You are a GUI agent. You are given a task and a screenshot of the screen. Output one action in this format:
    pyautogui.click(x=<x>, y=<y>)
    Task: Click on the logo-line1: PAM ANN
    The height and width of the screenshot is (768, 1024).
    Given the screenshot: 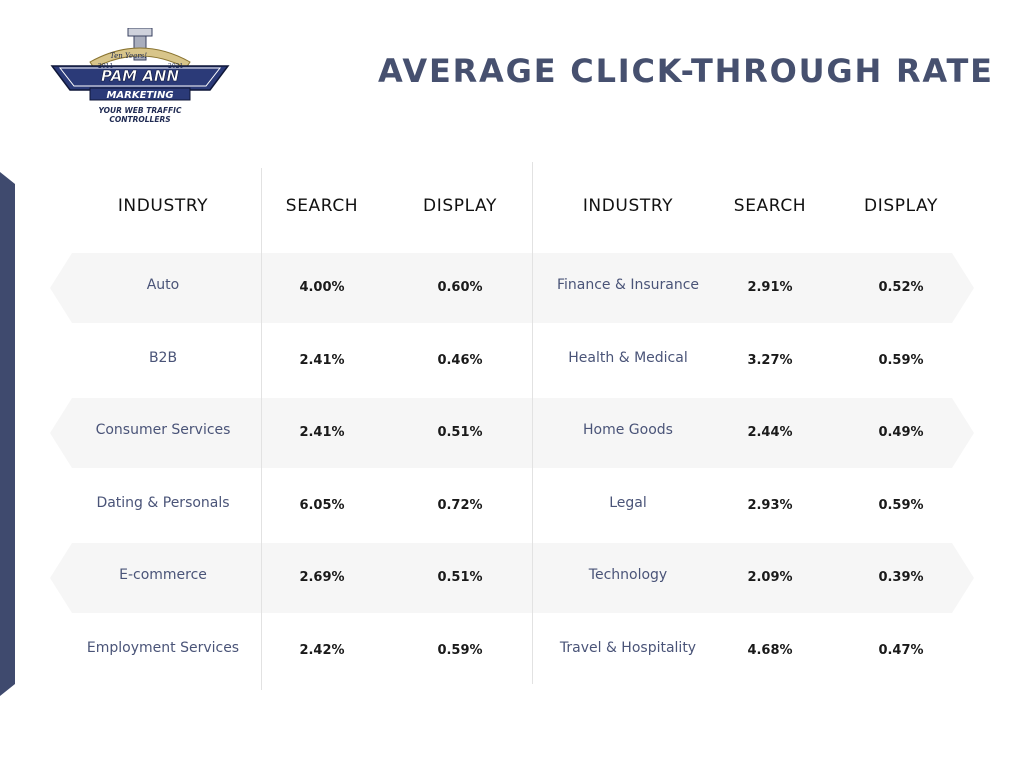 What is the action you would take?
    pyautogui.click(x=140, y=76)
    